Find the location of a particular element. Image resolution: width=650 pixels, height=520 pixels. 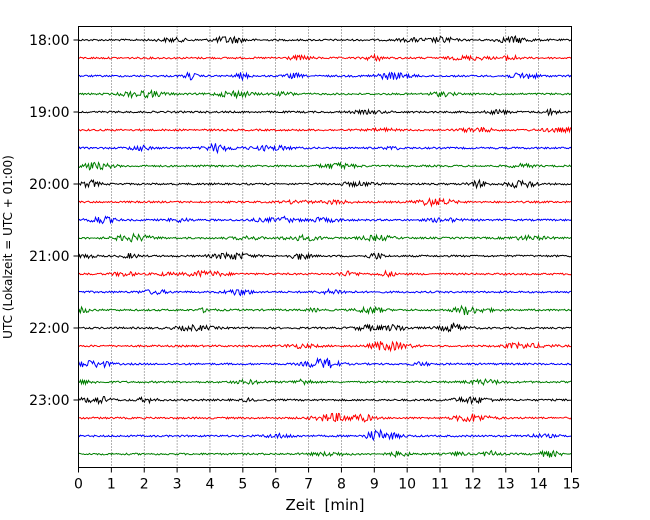

x-axis: 0 1 2 3 4 5 6 7 8 9 10 11 12 13 14 15 is located at coordinates (327, 480).